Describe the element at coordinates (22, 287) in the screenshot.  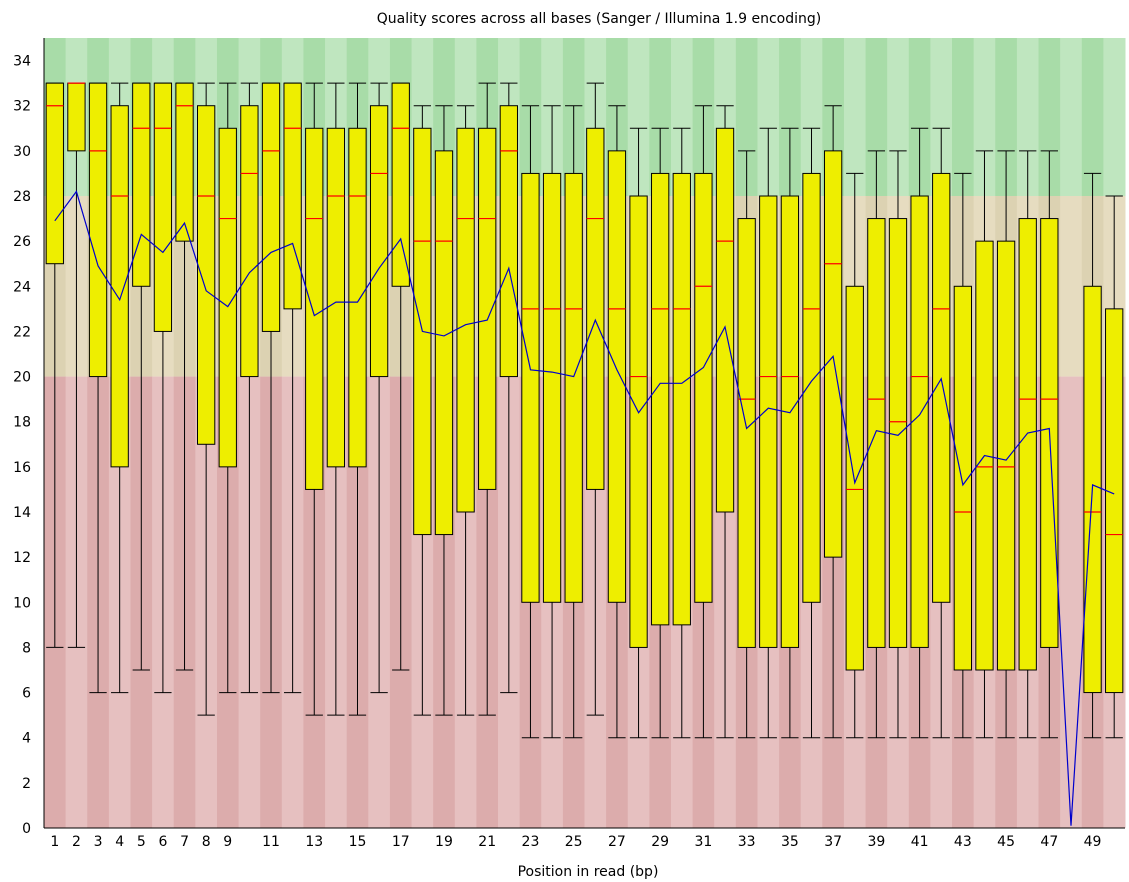
I see `y-tick-label-24: 24` at that location.